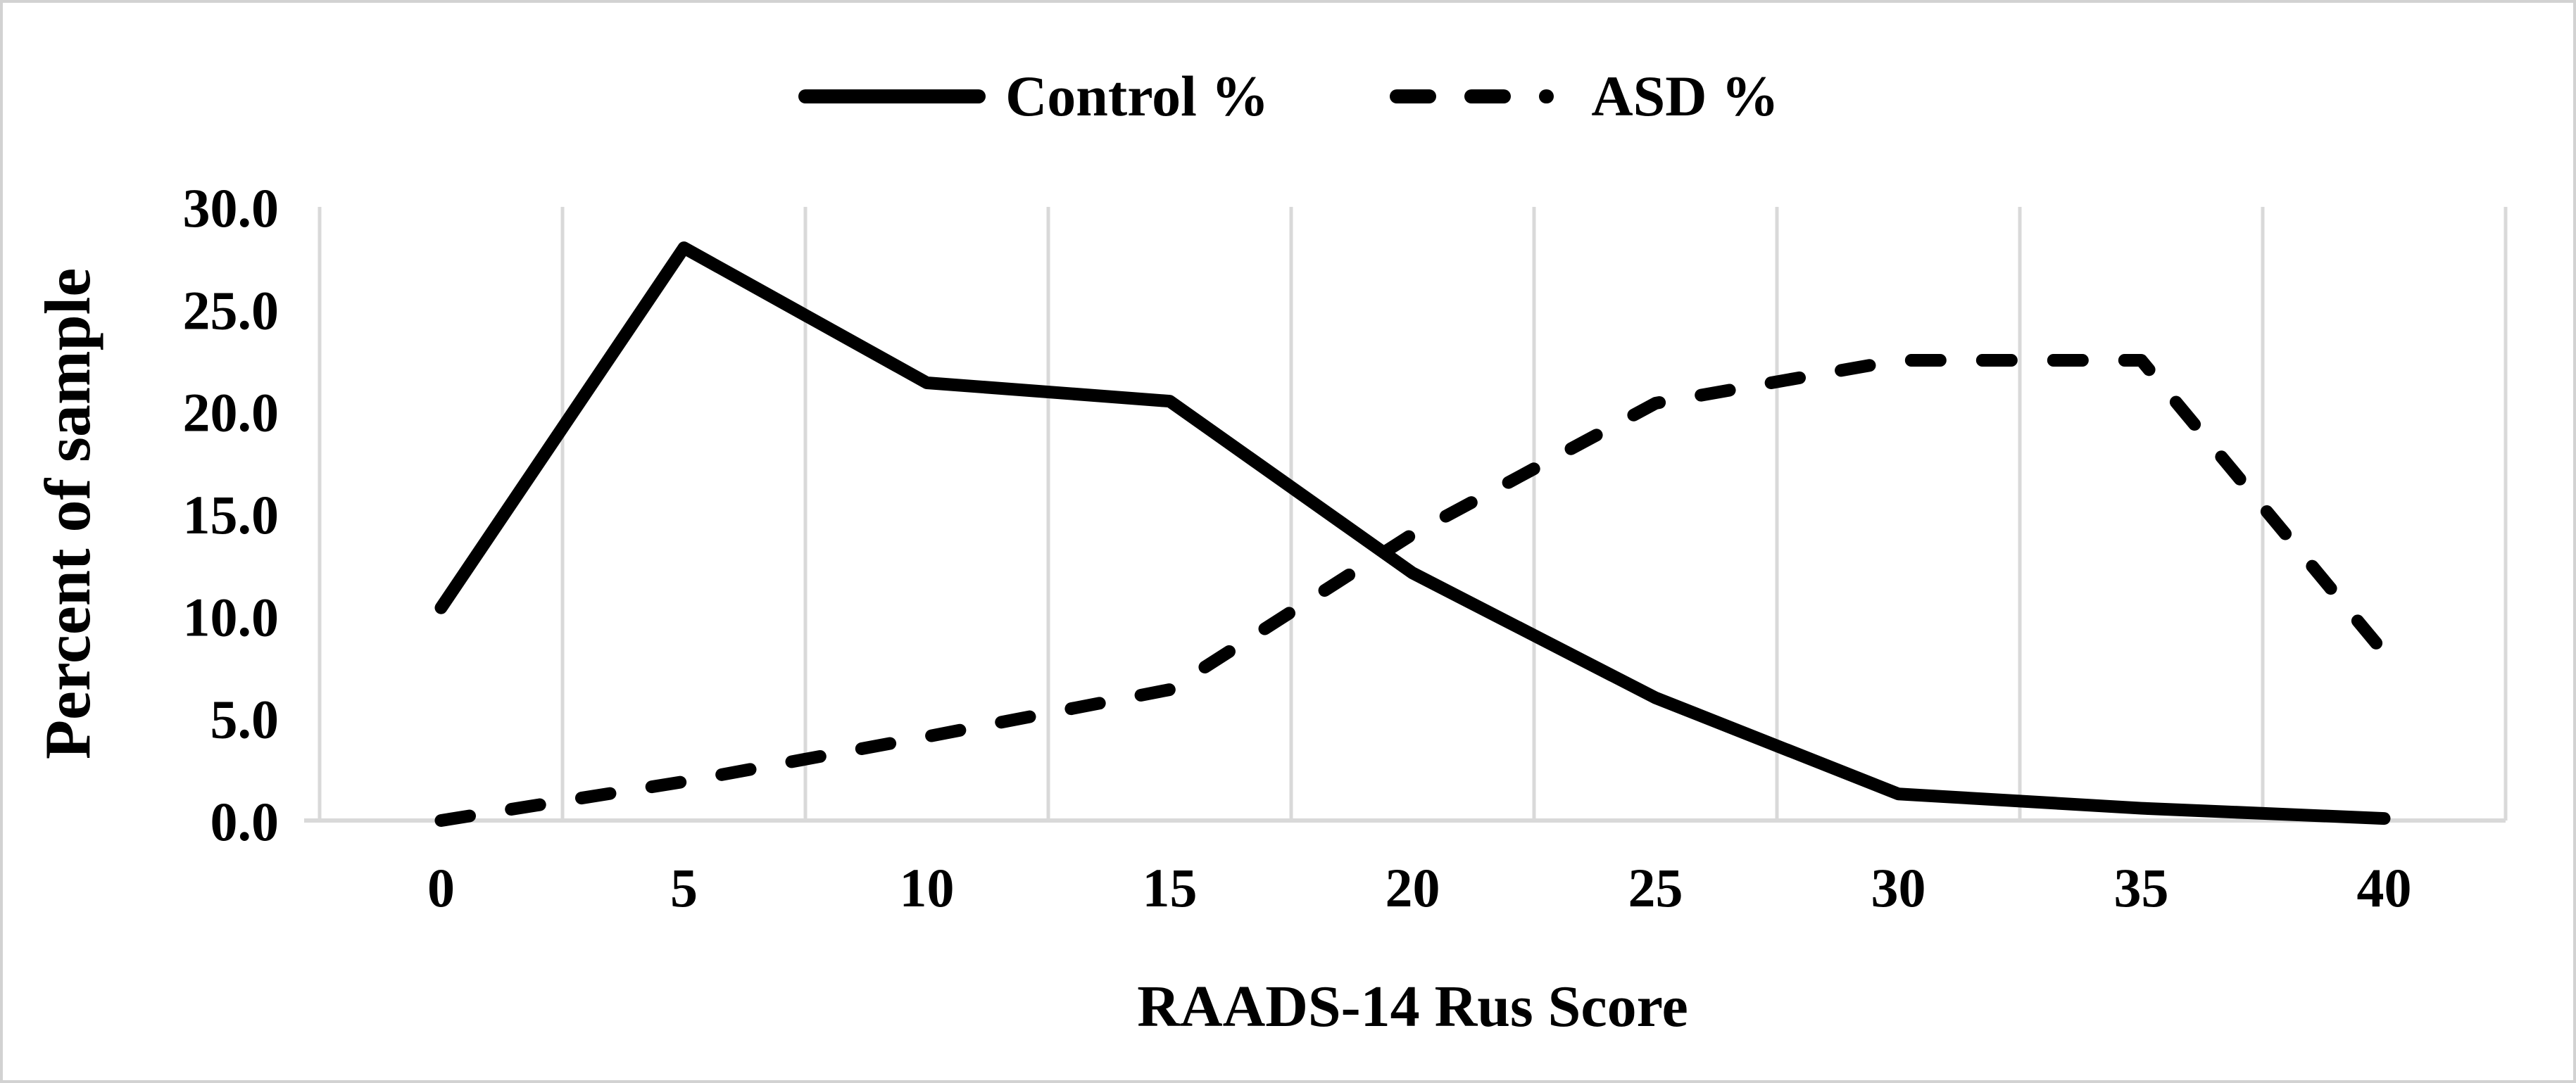  What do you see at coordinates (2385, 887) in the screenshot?
I see `x-tick-label: 40` at bounding box center [2385, 887].